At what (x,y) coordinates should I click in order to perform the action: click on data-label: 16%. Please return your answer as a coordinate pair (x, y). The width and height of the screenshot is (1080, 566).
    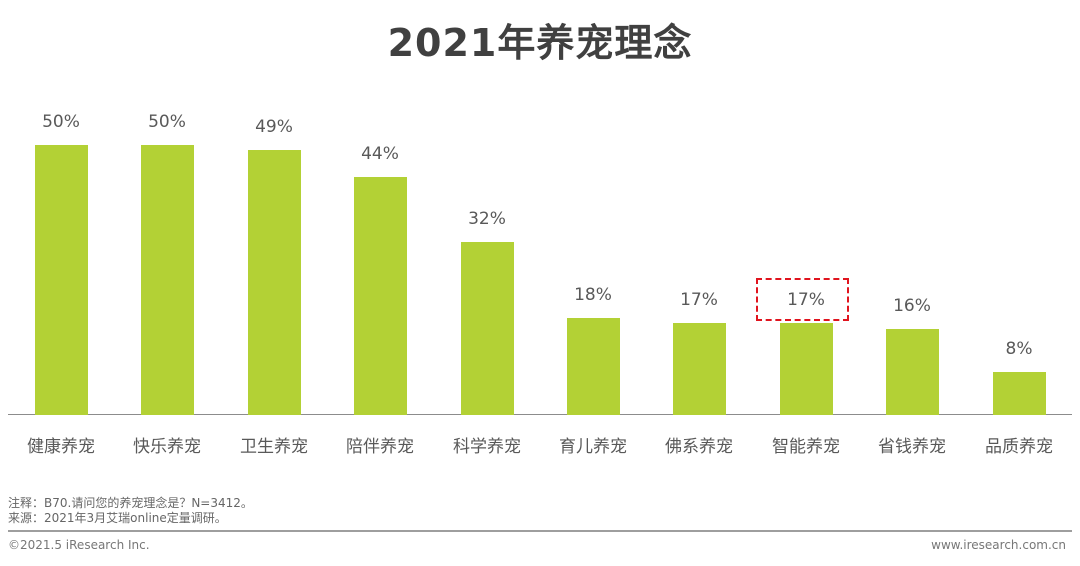
    Looking at the image, I should click on (912, 306).